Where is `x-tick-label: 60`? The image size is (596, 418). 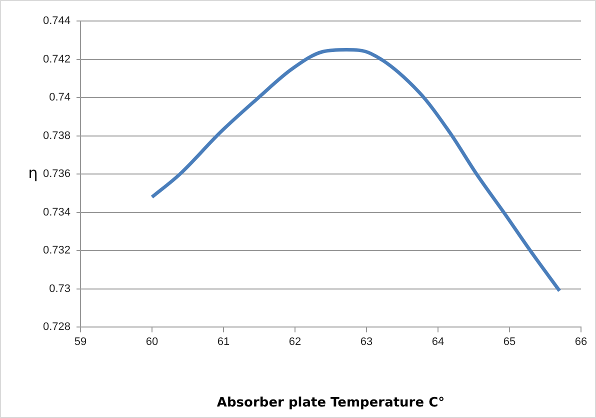 x-tick-label: 60 is located at coordinates (152, 342).